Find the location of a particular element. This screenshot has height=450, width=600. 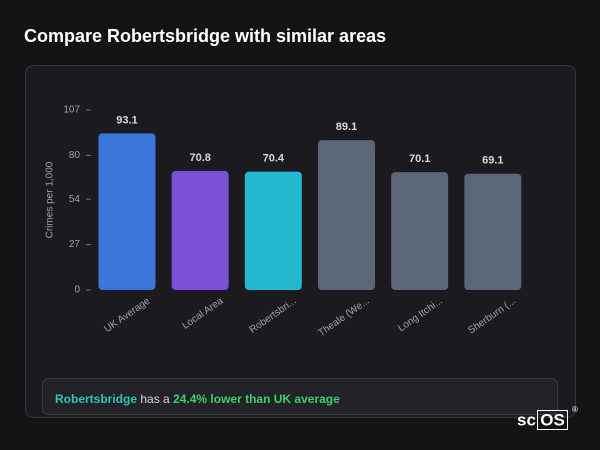

callout-box is located at coordinates (300, 396).